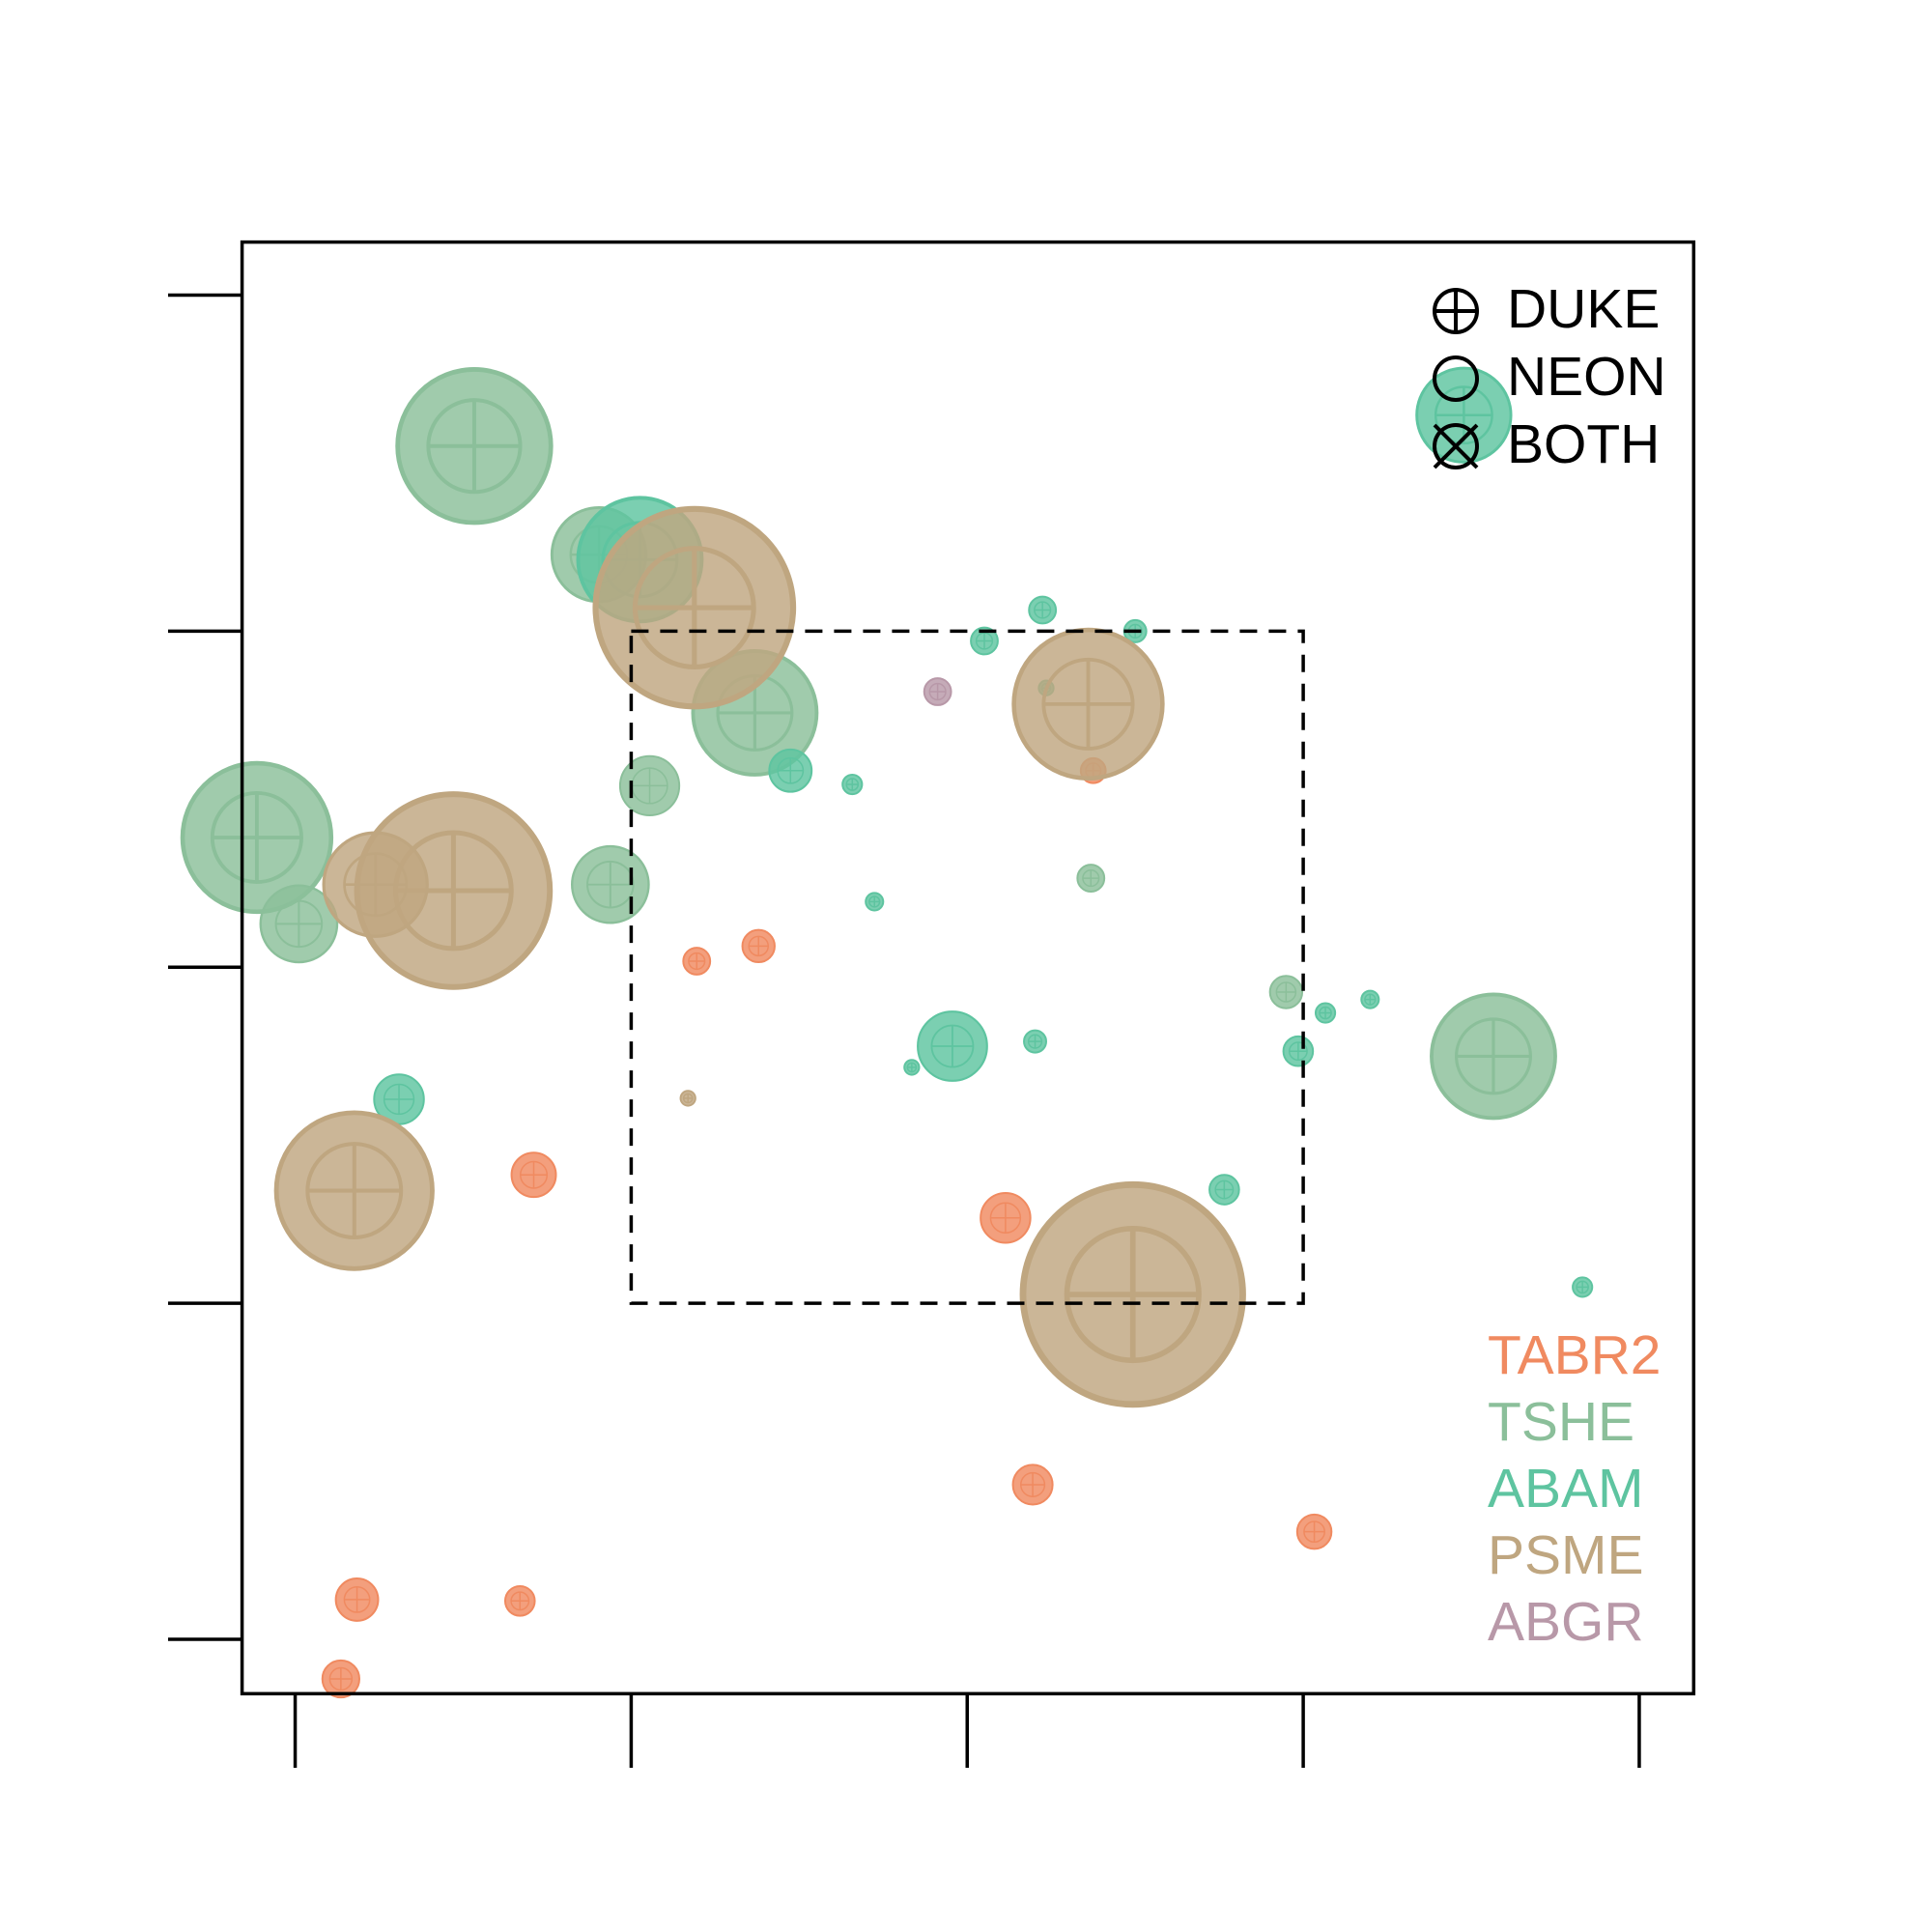  I want to click on legend-label: TSHE, so click(1561, 1422).